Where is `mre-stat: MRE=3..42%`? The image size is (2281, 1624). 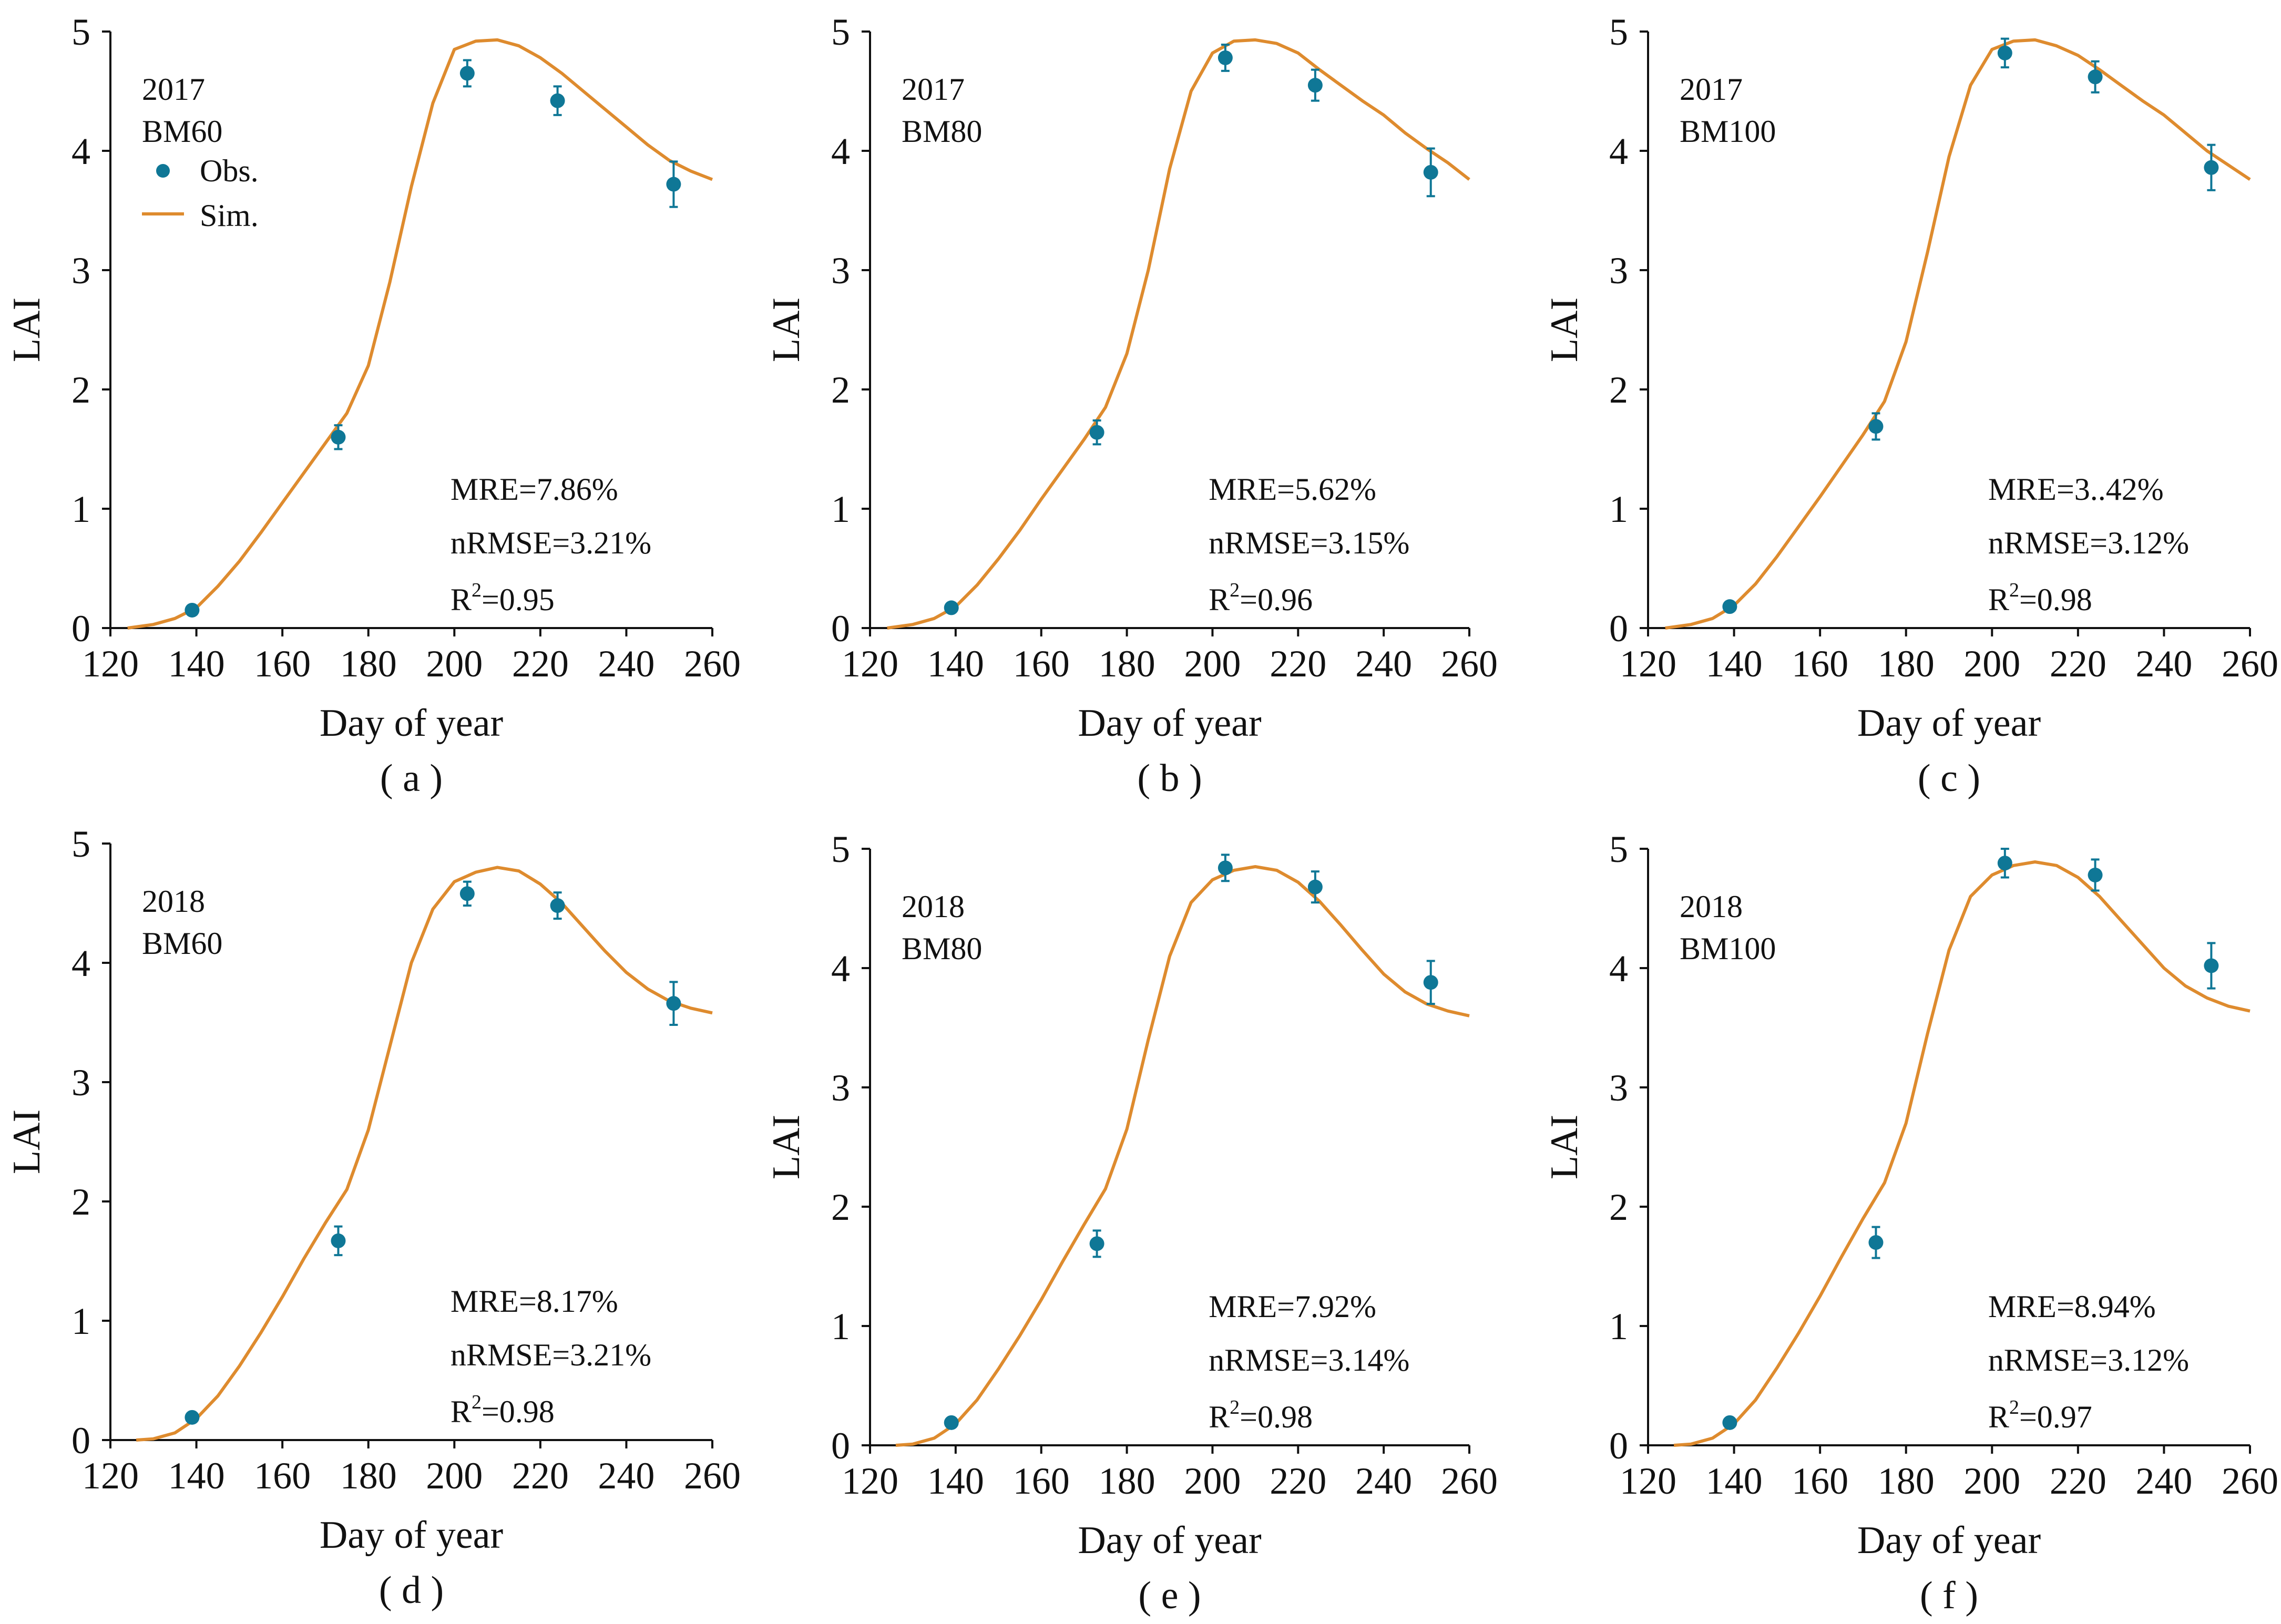 mre-stat: MRE=3..42% is located at coordinates (2076, 489).